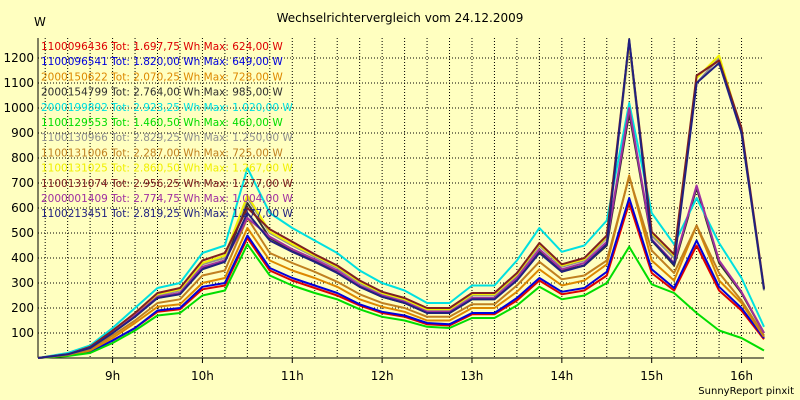  Describe the element at coordinates (18, 108) in the screenshot. I see `y-tick-label: 1000` at that location.